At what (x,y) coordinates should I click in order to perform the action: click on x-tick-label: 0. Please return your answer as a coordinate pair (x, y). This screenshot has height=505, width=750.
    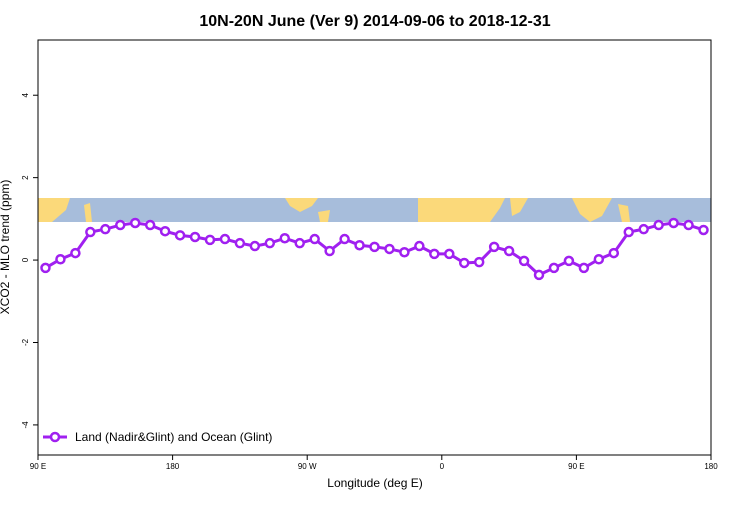
    Looking at the image, I should click on (442, 466).